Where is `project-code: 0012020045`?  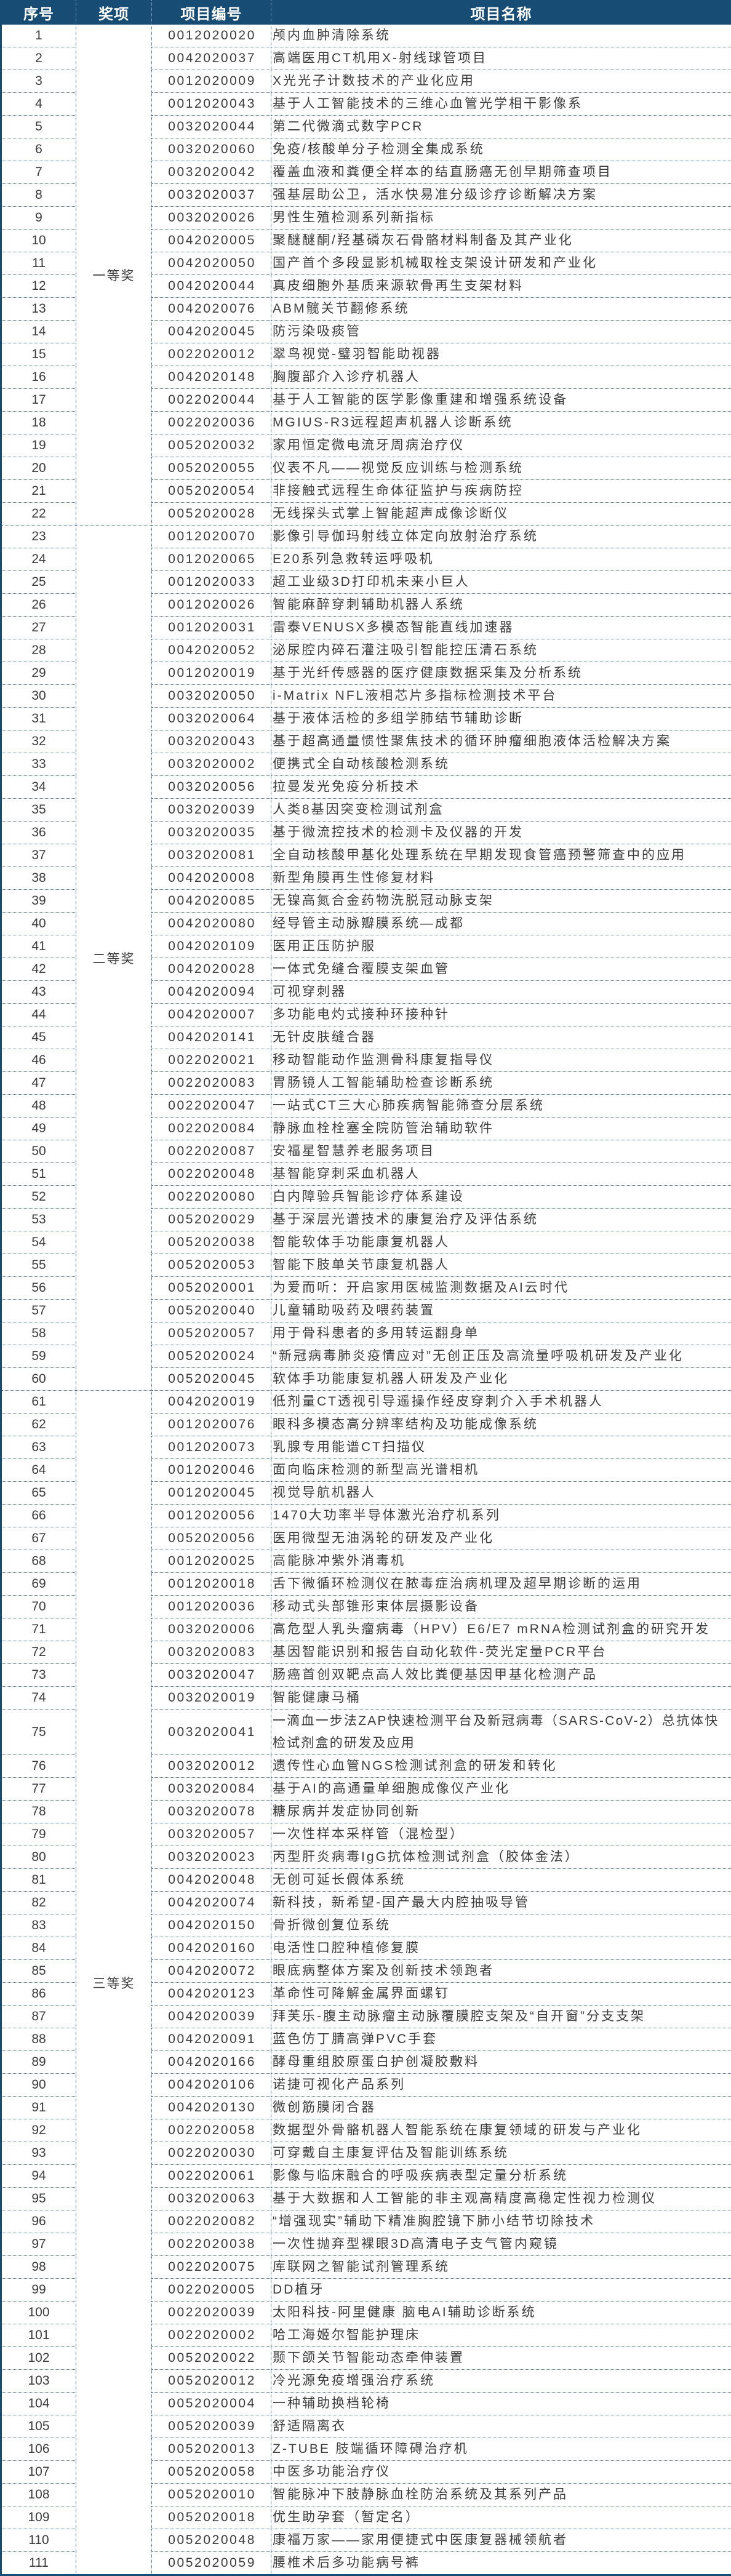 project-code: 0012020045 is located at coordinates (211, 1493).